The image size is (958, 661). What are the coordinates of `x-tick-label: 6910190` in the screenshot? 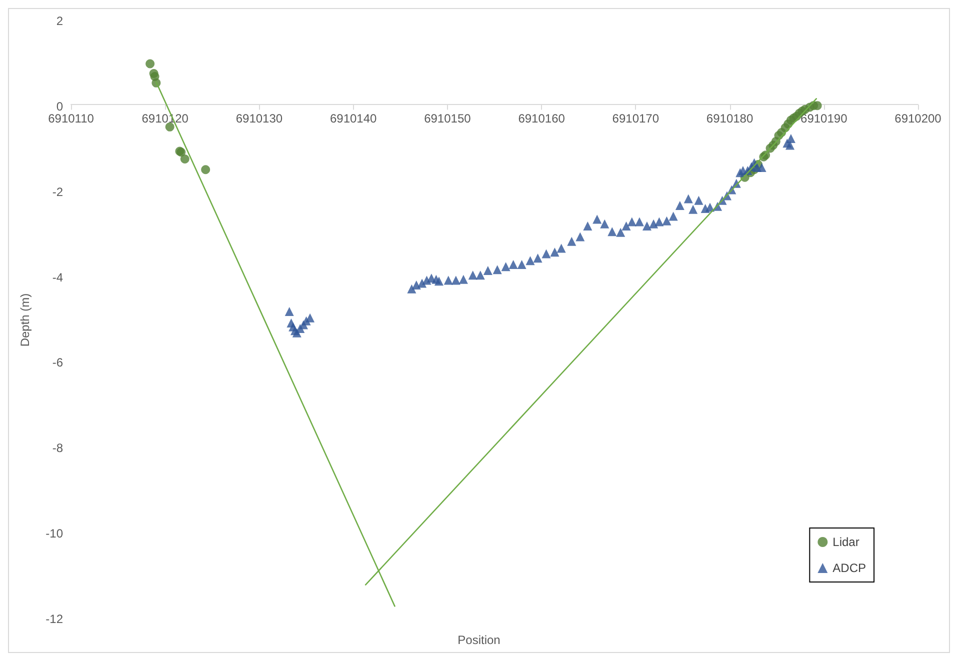 It's located at (824, 119).